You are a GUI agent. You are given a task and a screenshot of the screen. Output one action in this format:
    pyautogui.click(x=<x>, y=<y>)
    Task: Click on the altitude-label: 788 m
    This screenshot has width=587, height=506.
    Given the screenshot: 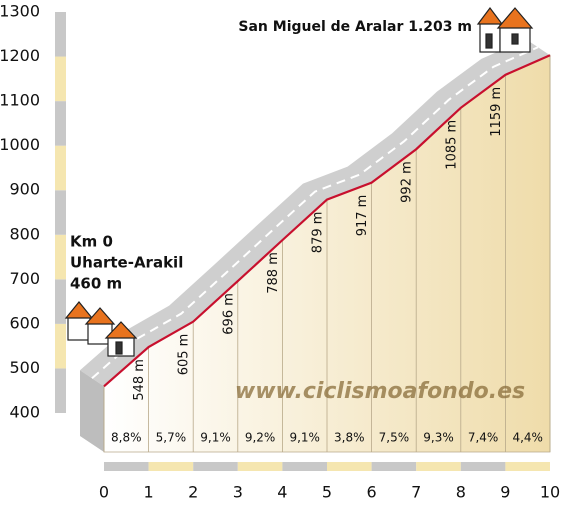 What is the action you would take?
    pyautogui.click(x=273, y=273)
    